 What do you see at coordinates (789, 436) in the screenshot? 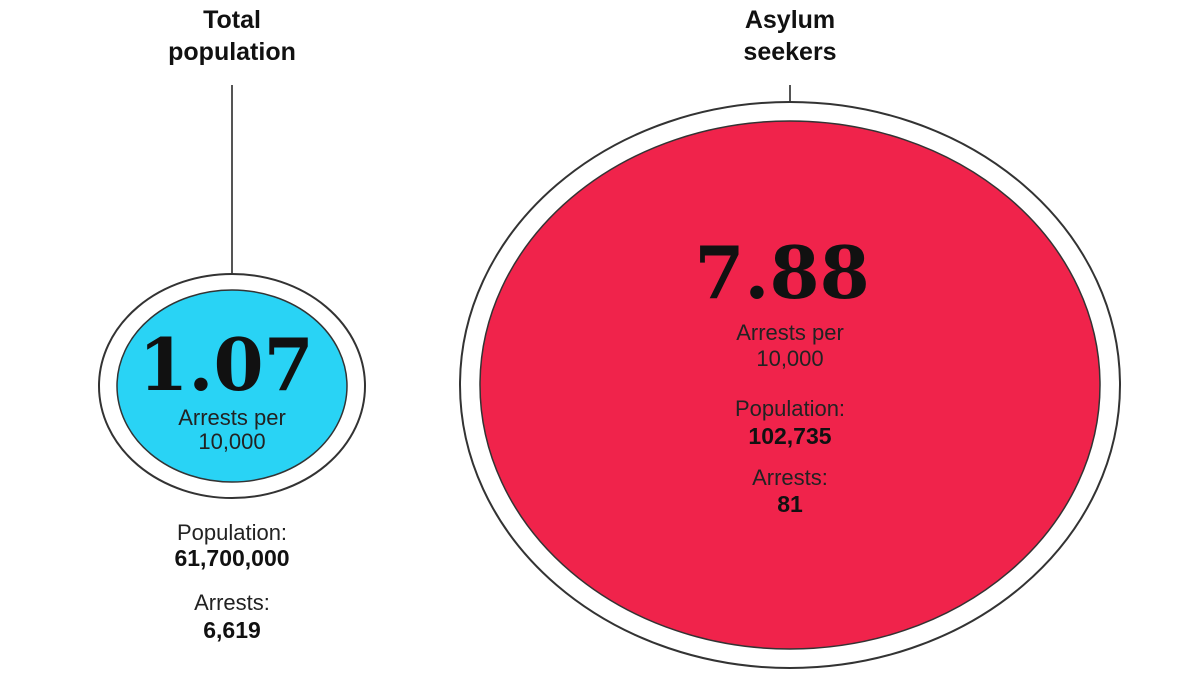
I see `asylum-population-value: 102,735` at bounding box center [789, 436].